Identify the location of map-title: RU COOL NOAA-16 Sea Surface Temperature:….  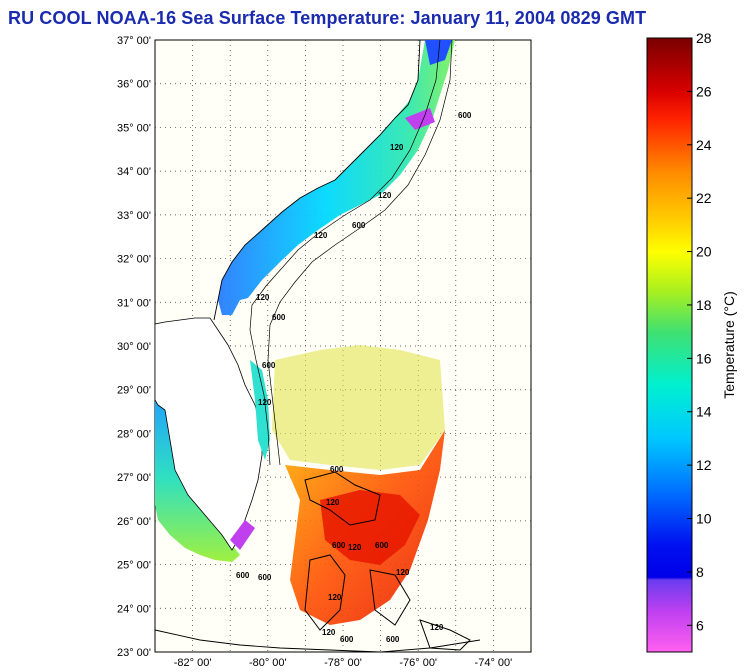
(327, 18).